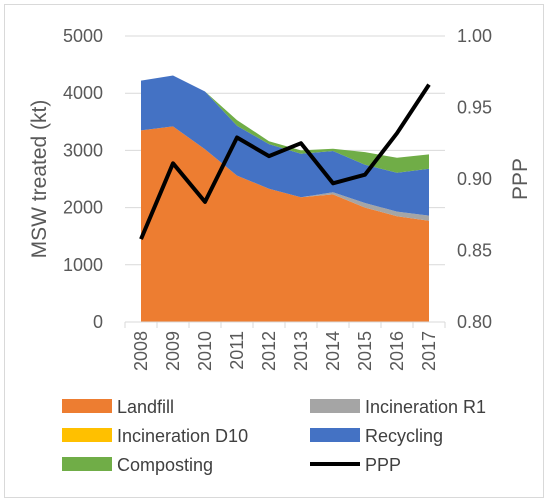 This screenshot has height=504, width=550. I want to click on legend-label: PPP, so click(383, 465).